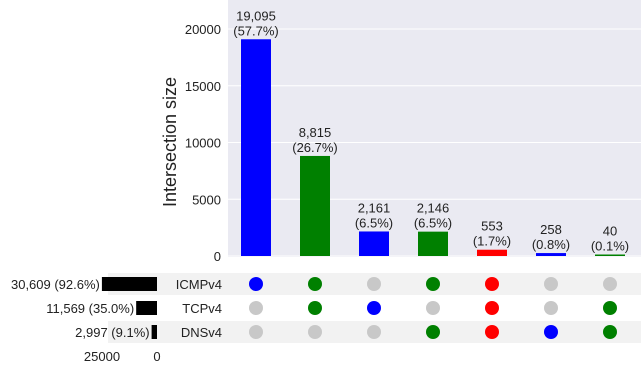 Image resolution: width=643 pixels, height=366 pixels. What do you see at coordinates (551, 244) in the screenshot?
I see `bar-percent-label: (0.8%)` at bounding box center [551, 244].